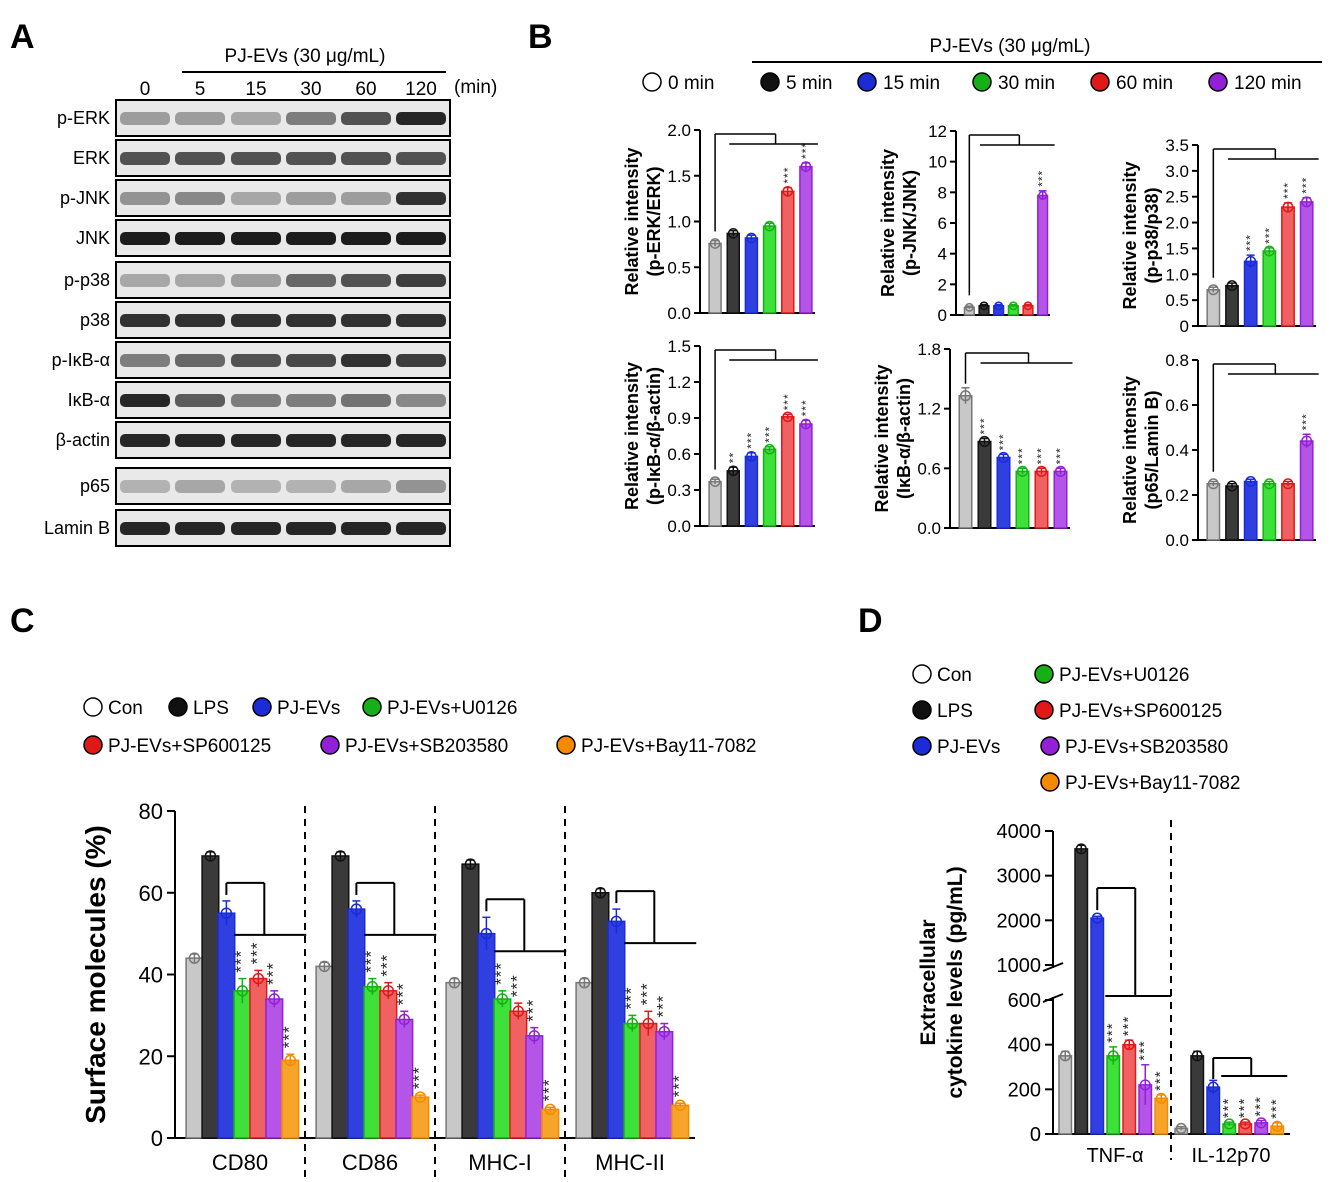 The width and height of the screenshot is (1342, 1182). I want to click on x-category-label: MHC-I, so click(500, 1162).